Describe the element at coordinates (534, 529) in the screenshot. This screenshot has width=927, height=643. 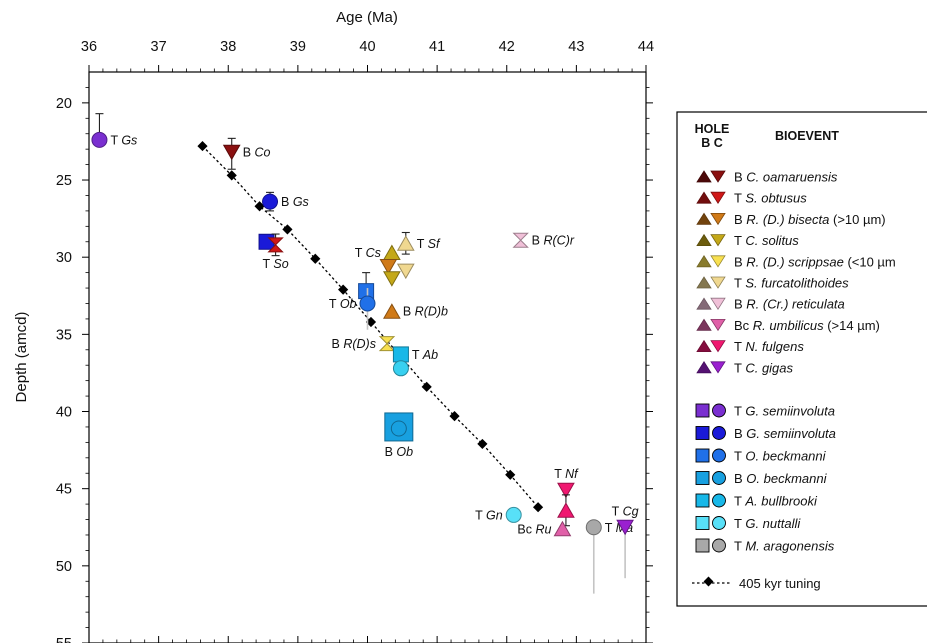
I see `event-label: Bc Ru` at that location.